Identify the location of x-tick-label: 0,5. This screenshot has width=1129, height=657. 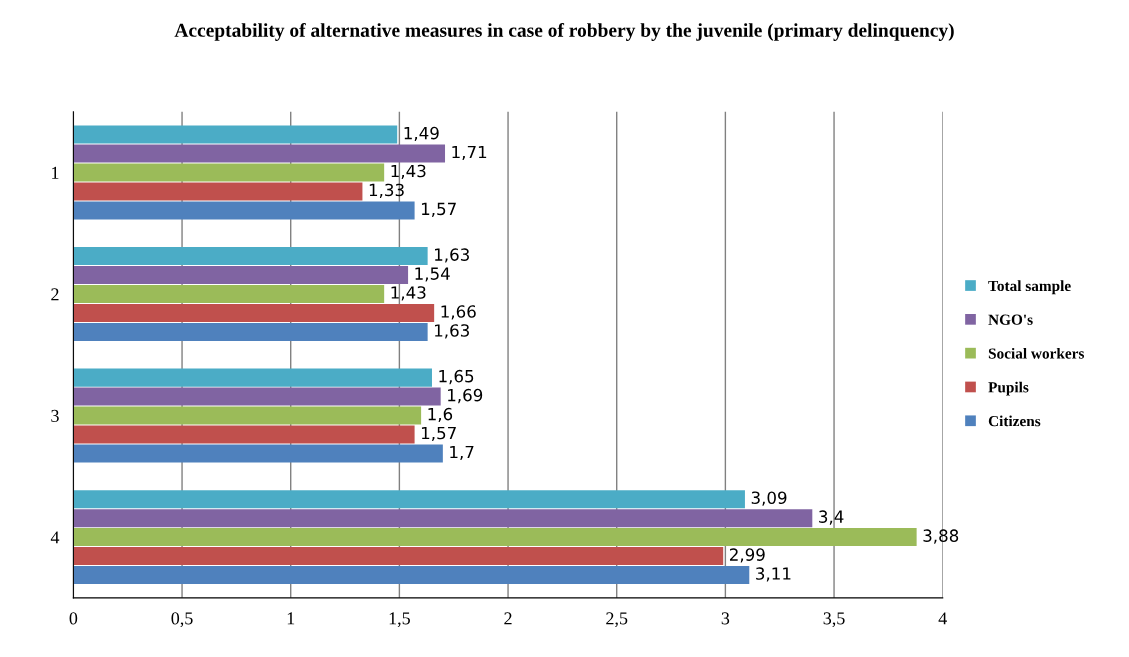
(182, 620).